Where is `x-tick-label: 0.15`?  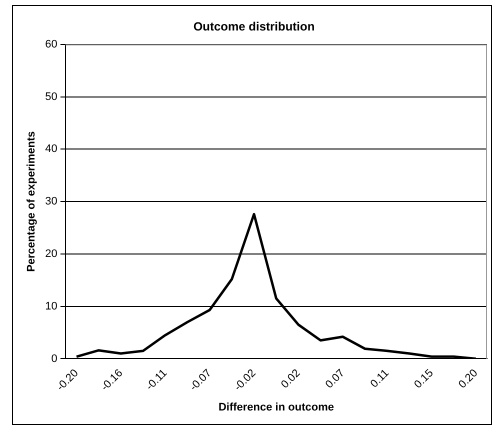 x-tick-label: 0.15 is located at coordinates (424, 379).